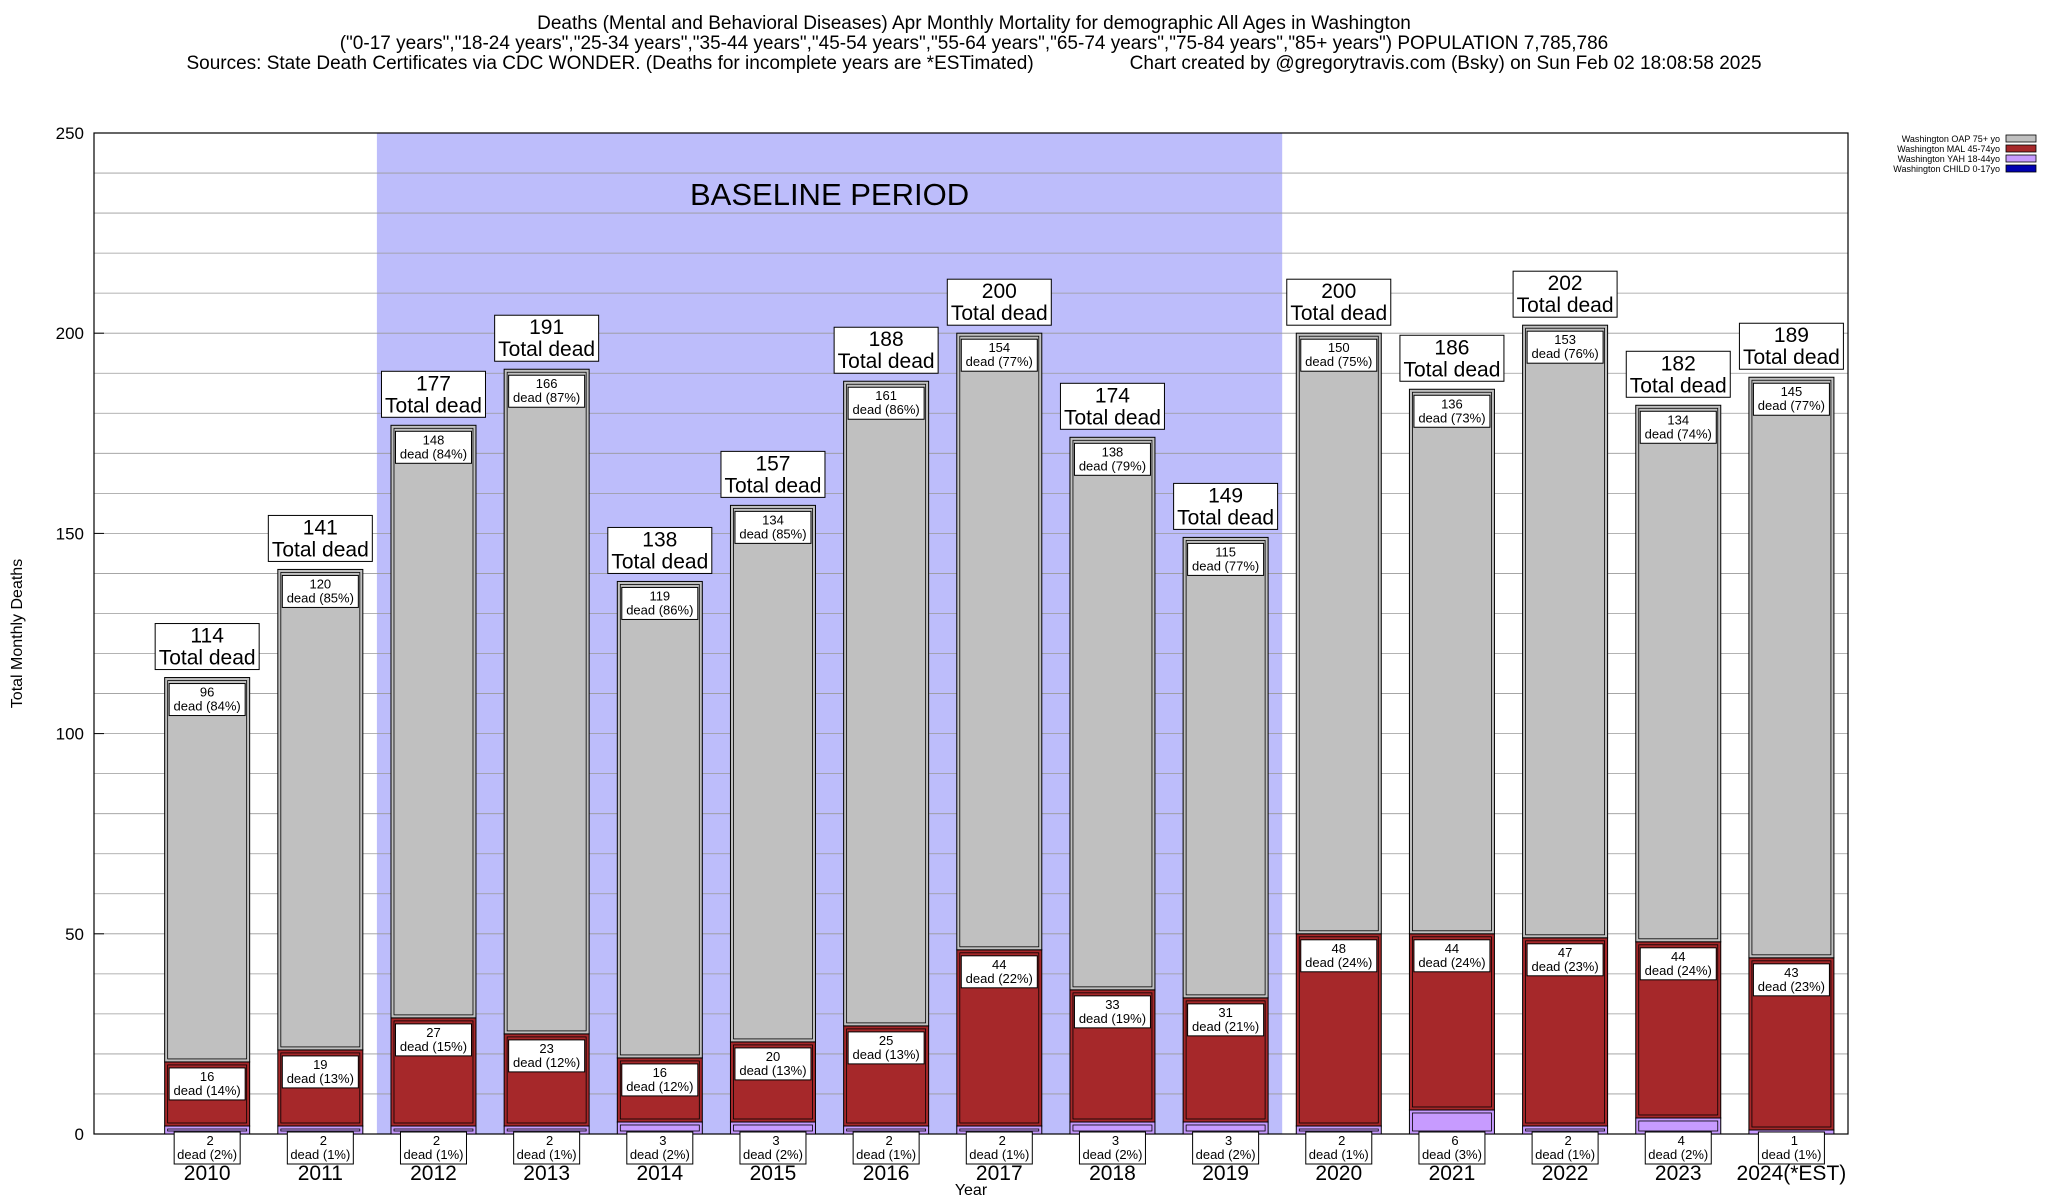 The width and height of the screenshot is (2048, 1200). What do you see at coordinates (17, 633) in the screenshot?
I see `y-axis-label: Total Monthly Deaths` at bounding box center [17, 633].